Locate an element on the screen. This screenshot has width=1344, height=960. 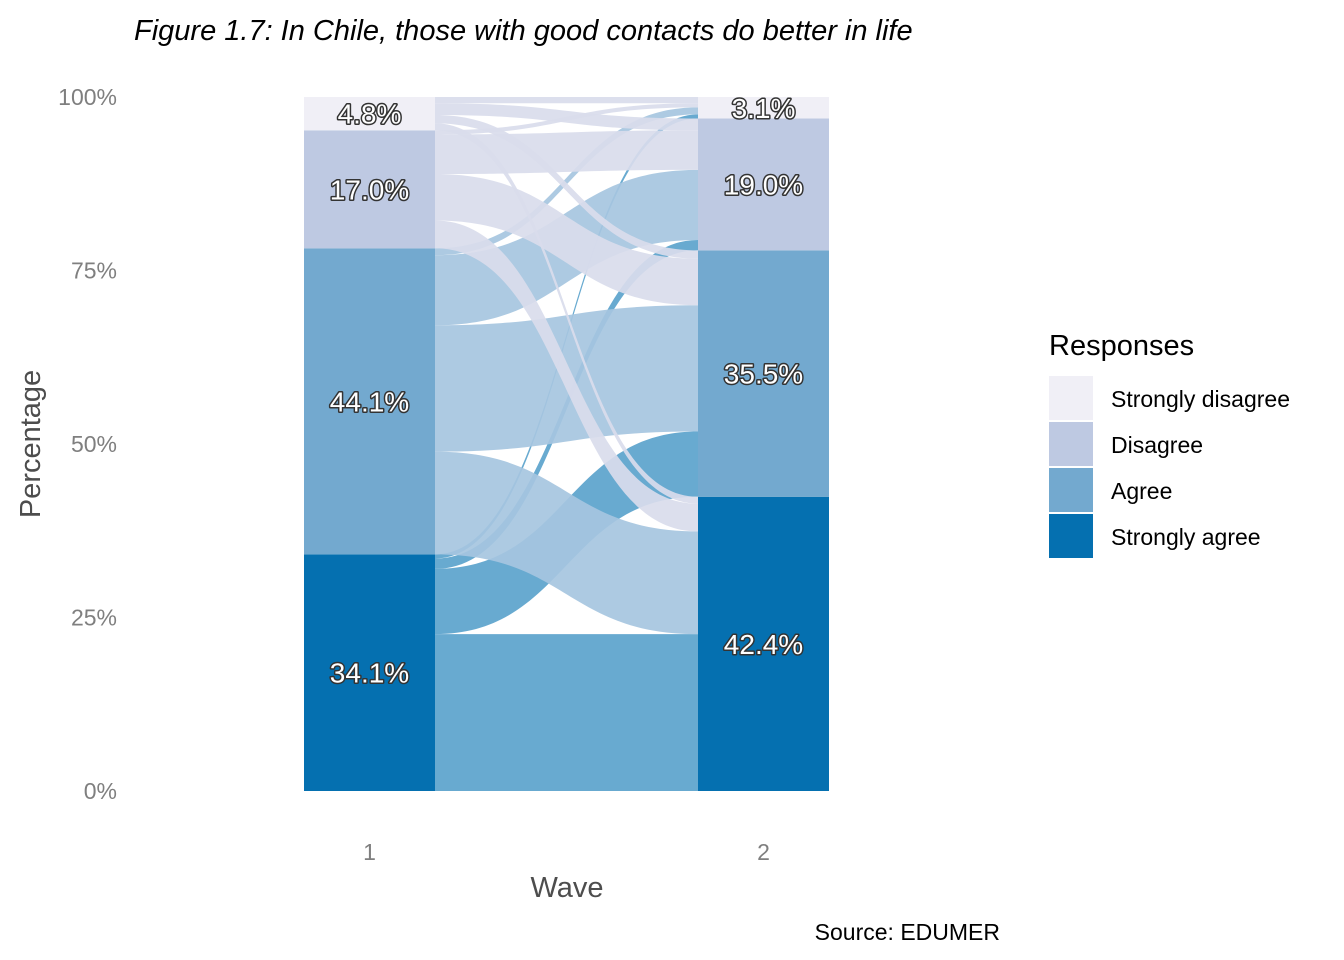
bar-label-agree-wave-1: 44.1% is located at coordinates (369, 401).